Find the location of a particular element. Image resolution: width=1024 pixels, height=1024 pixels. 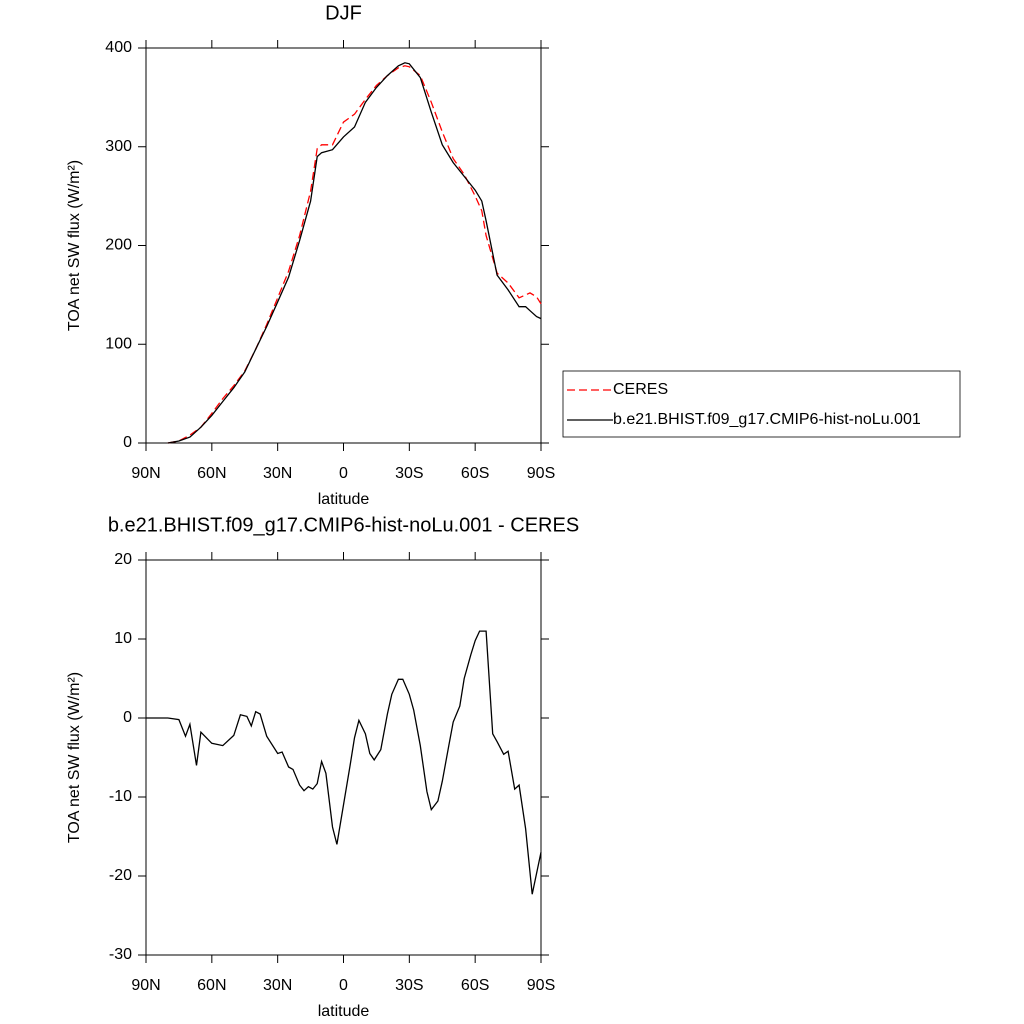

y-tick-label: -30 is located at coordinates (120, 954).